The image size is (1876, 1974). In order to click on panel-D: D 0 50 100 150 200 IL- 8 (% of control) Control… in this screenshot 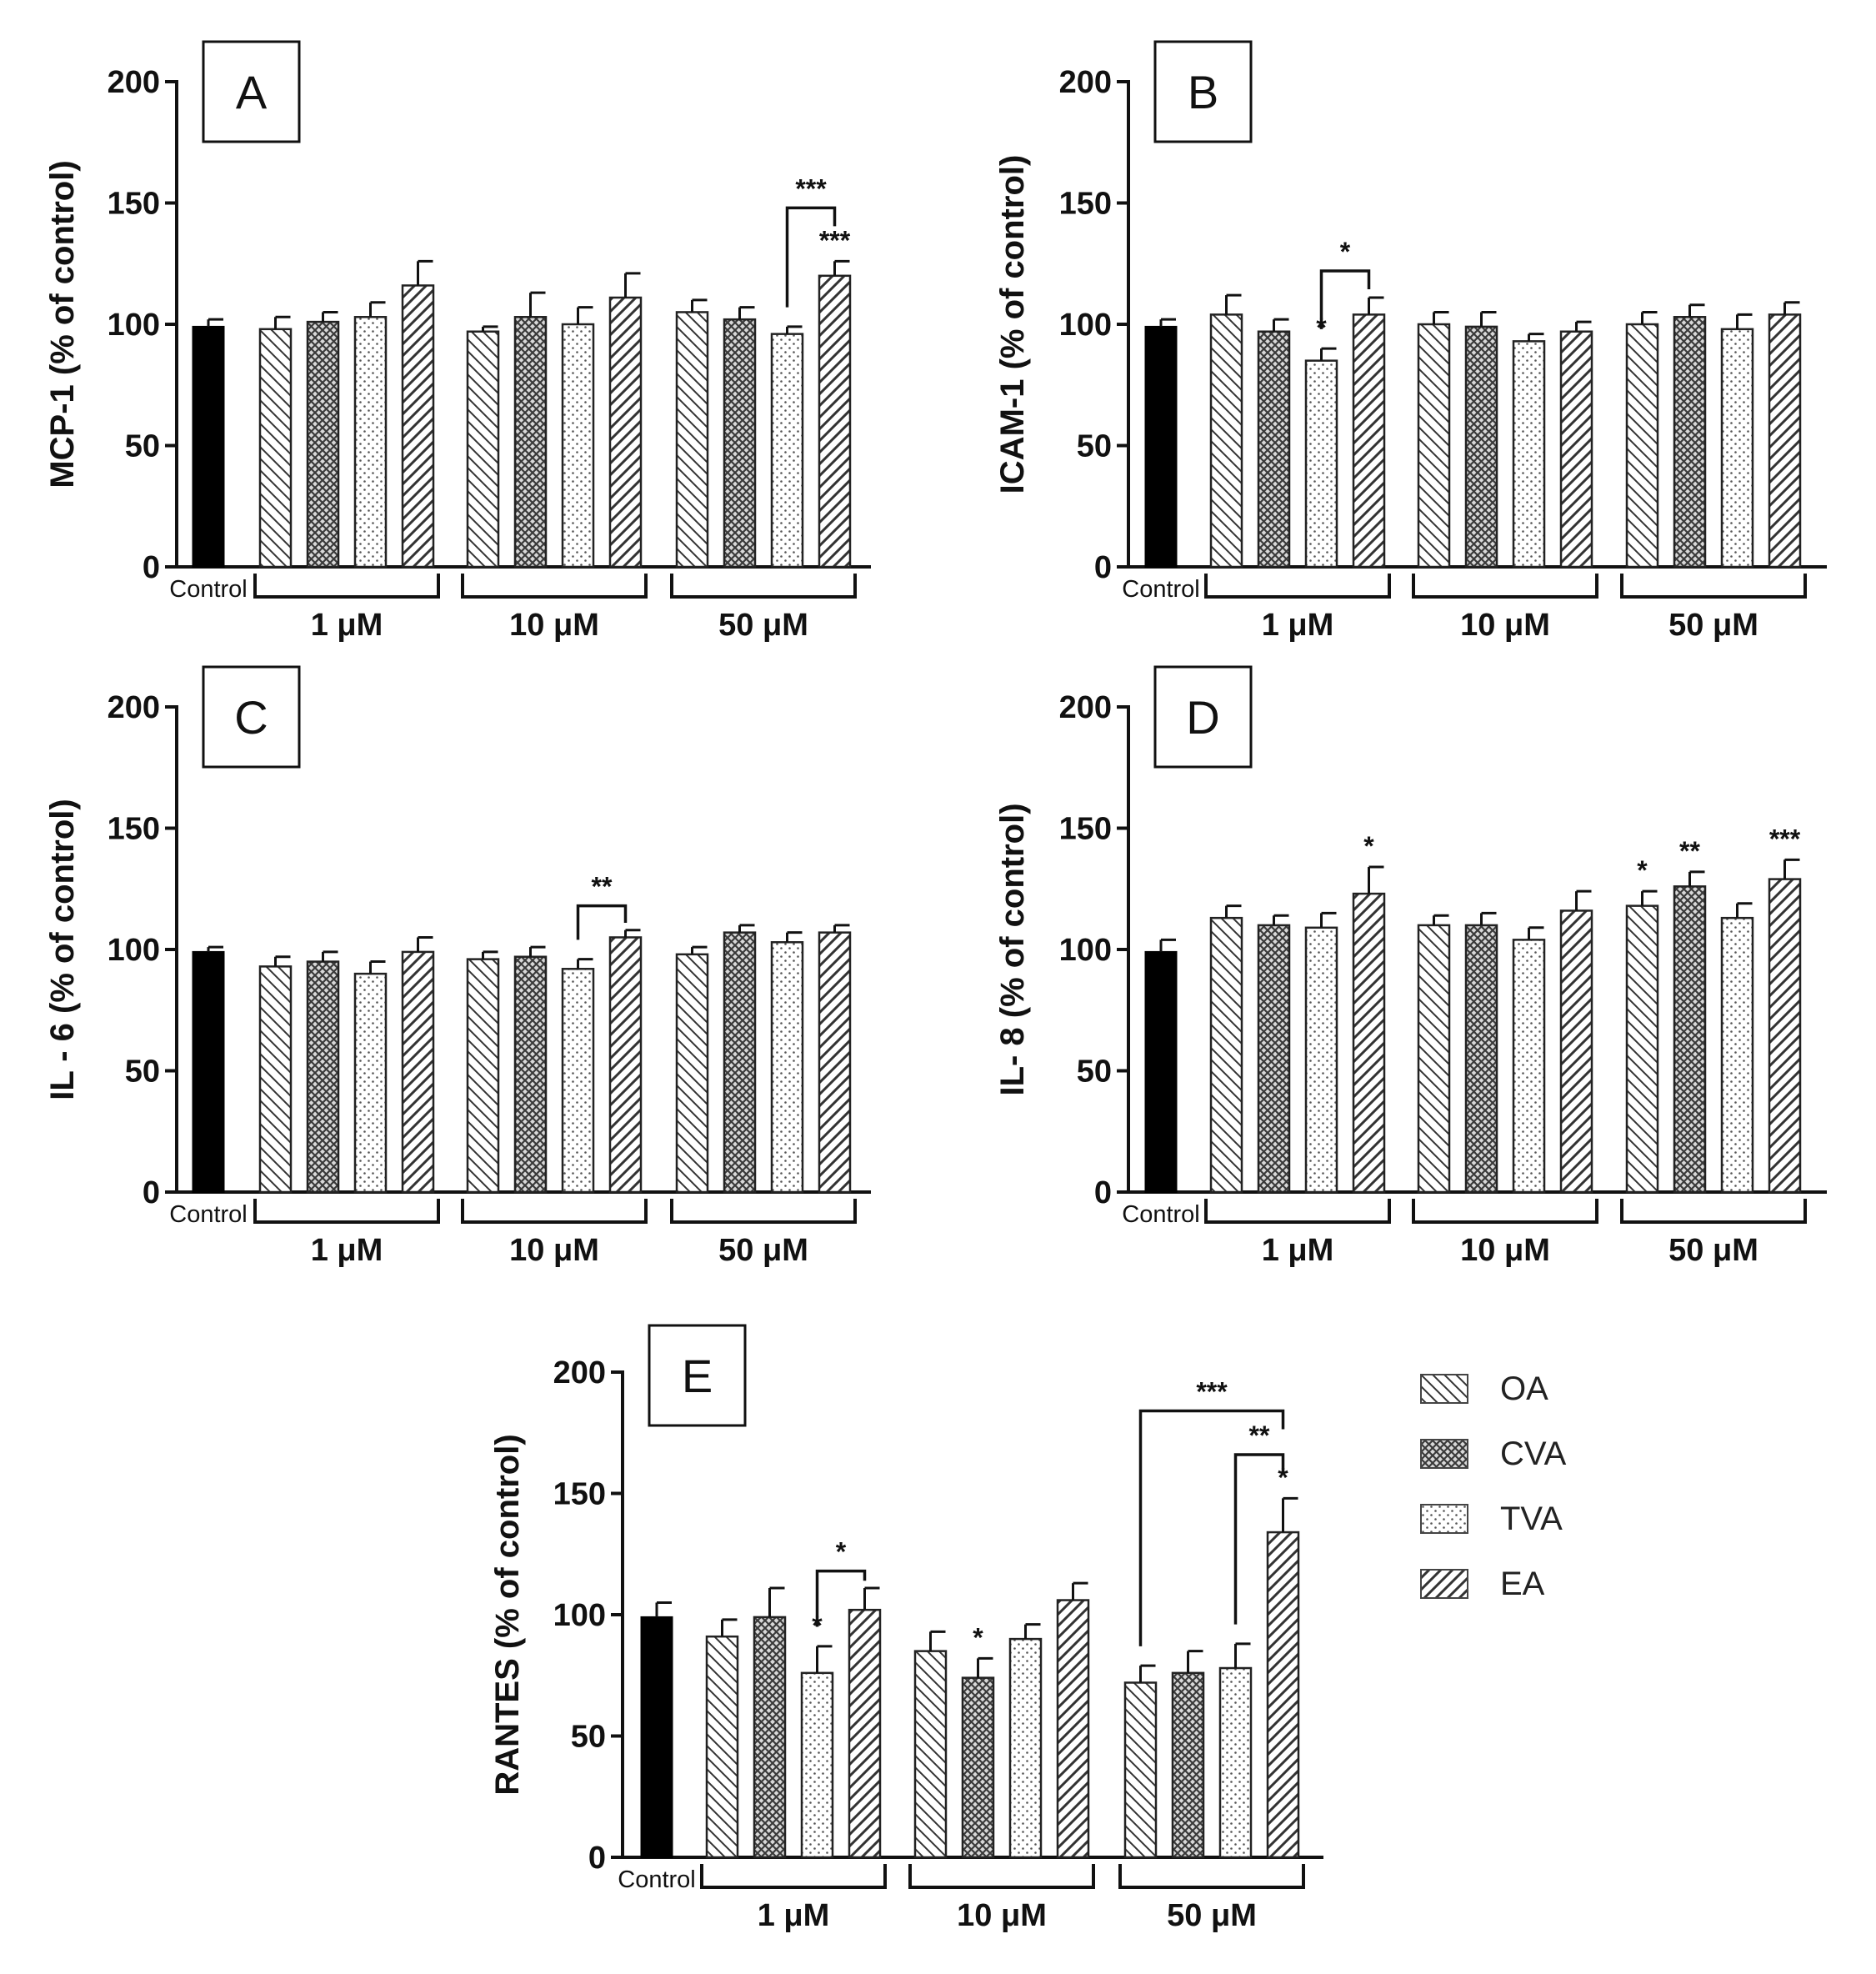, I will do `click(1410, 967)`.